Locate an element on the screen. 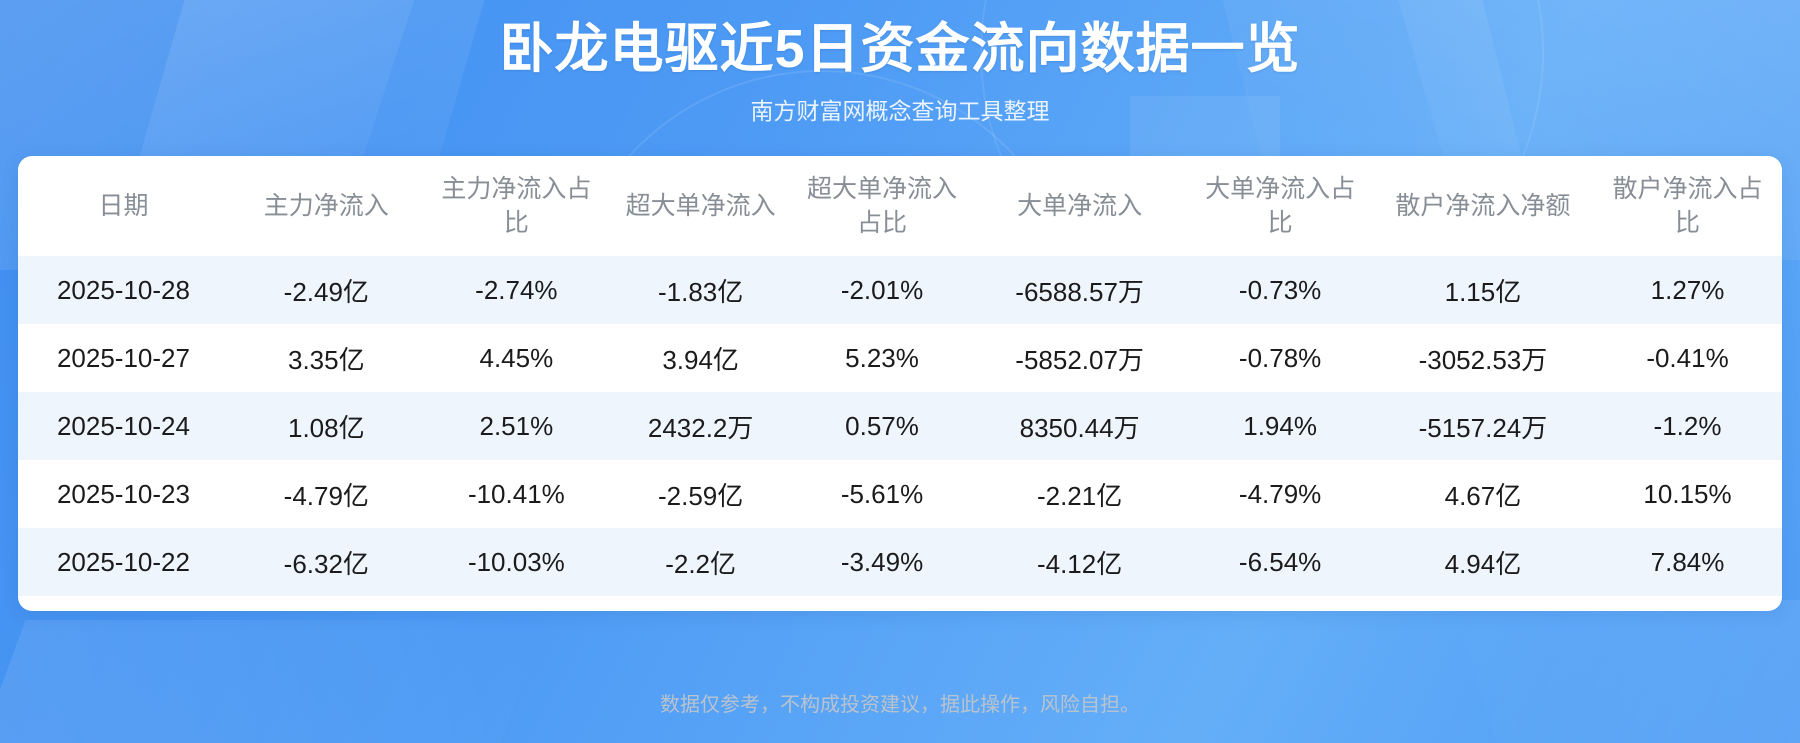 The width and height of the screenshot is (1800, 743). cell-big-net: 8350.44万 is located at coordinates (1079, 426).